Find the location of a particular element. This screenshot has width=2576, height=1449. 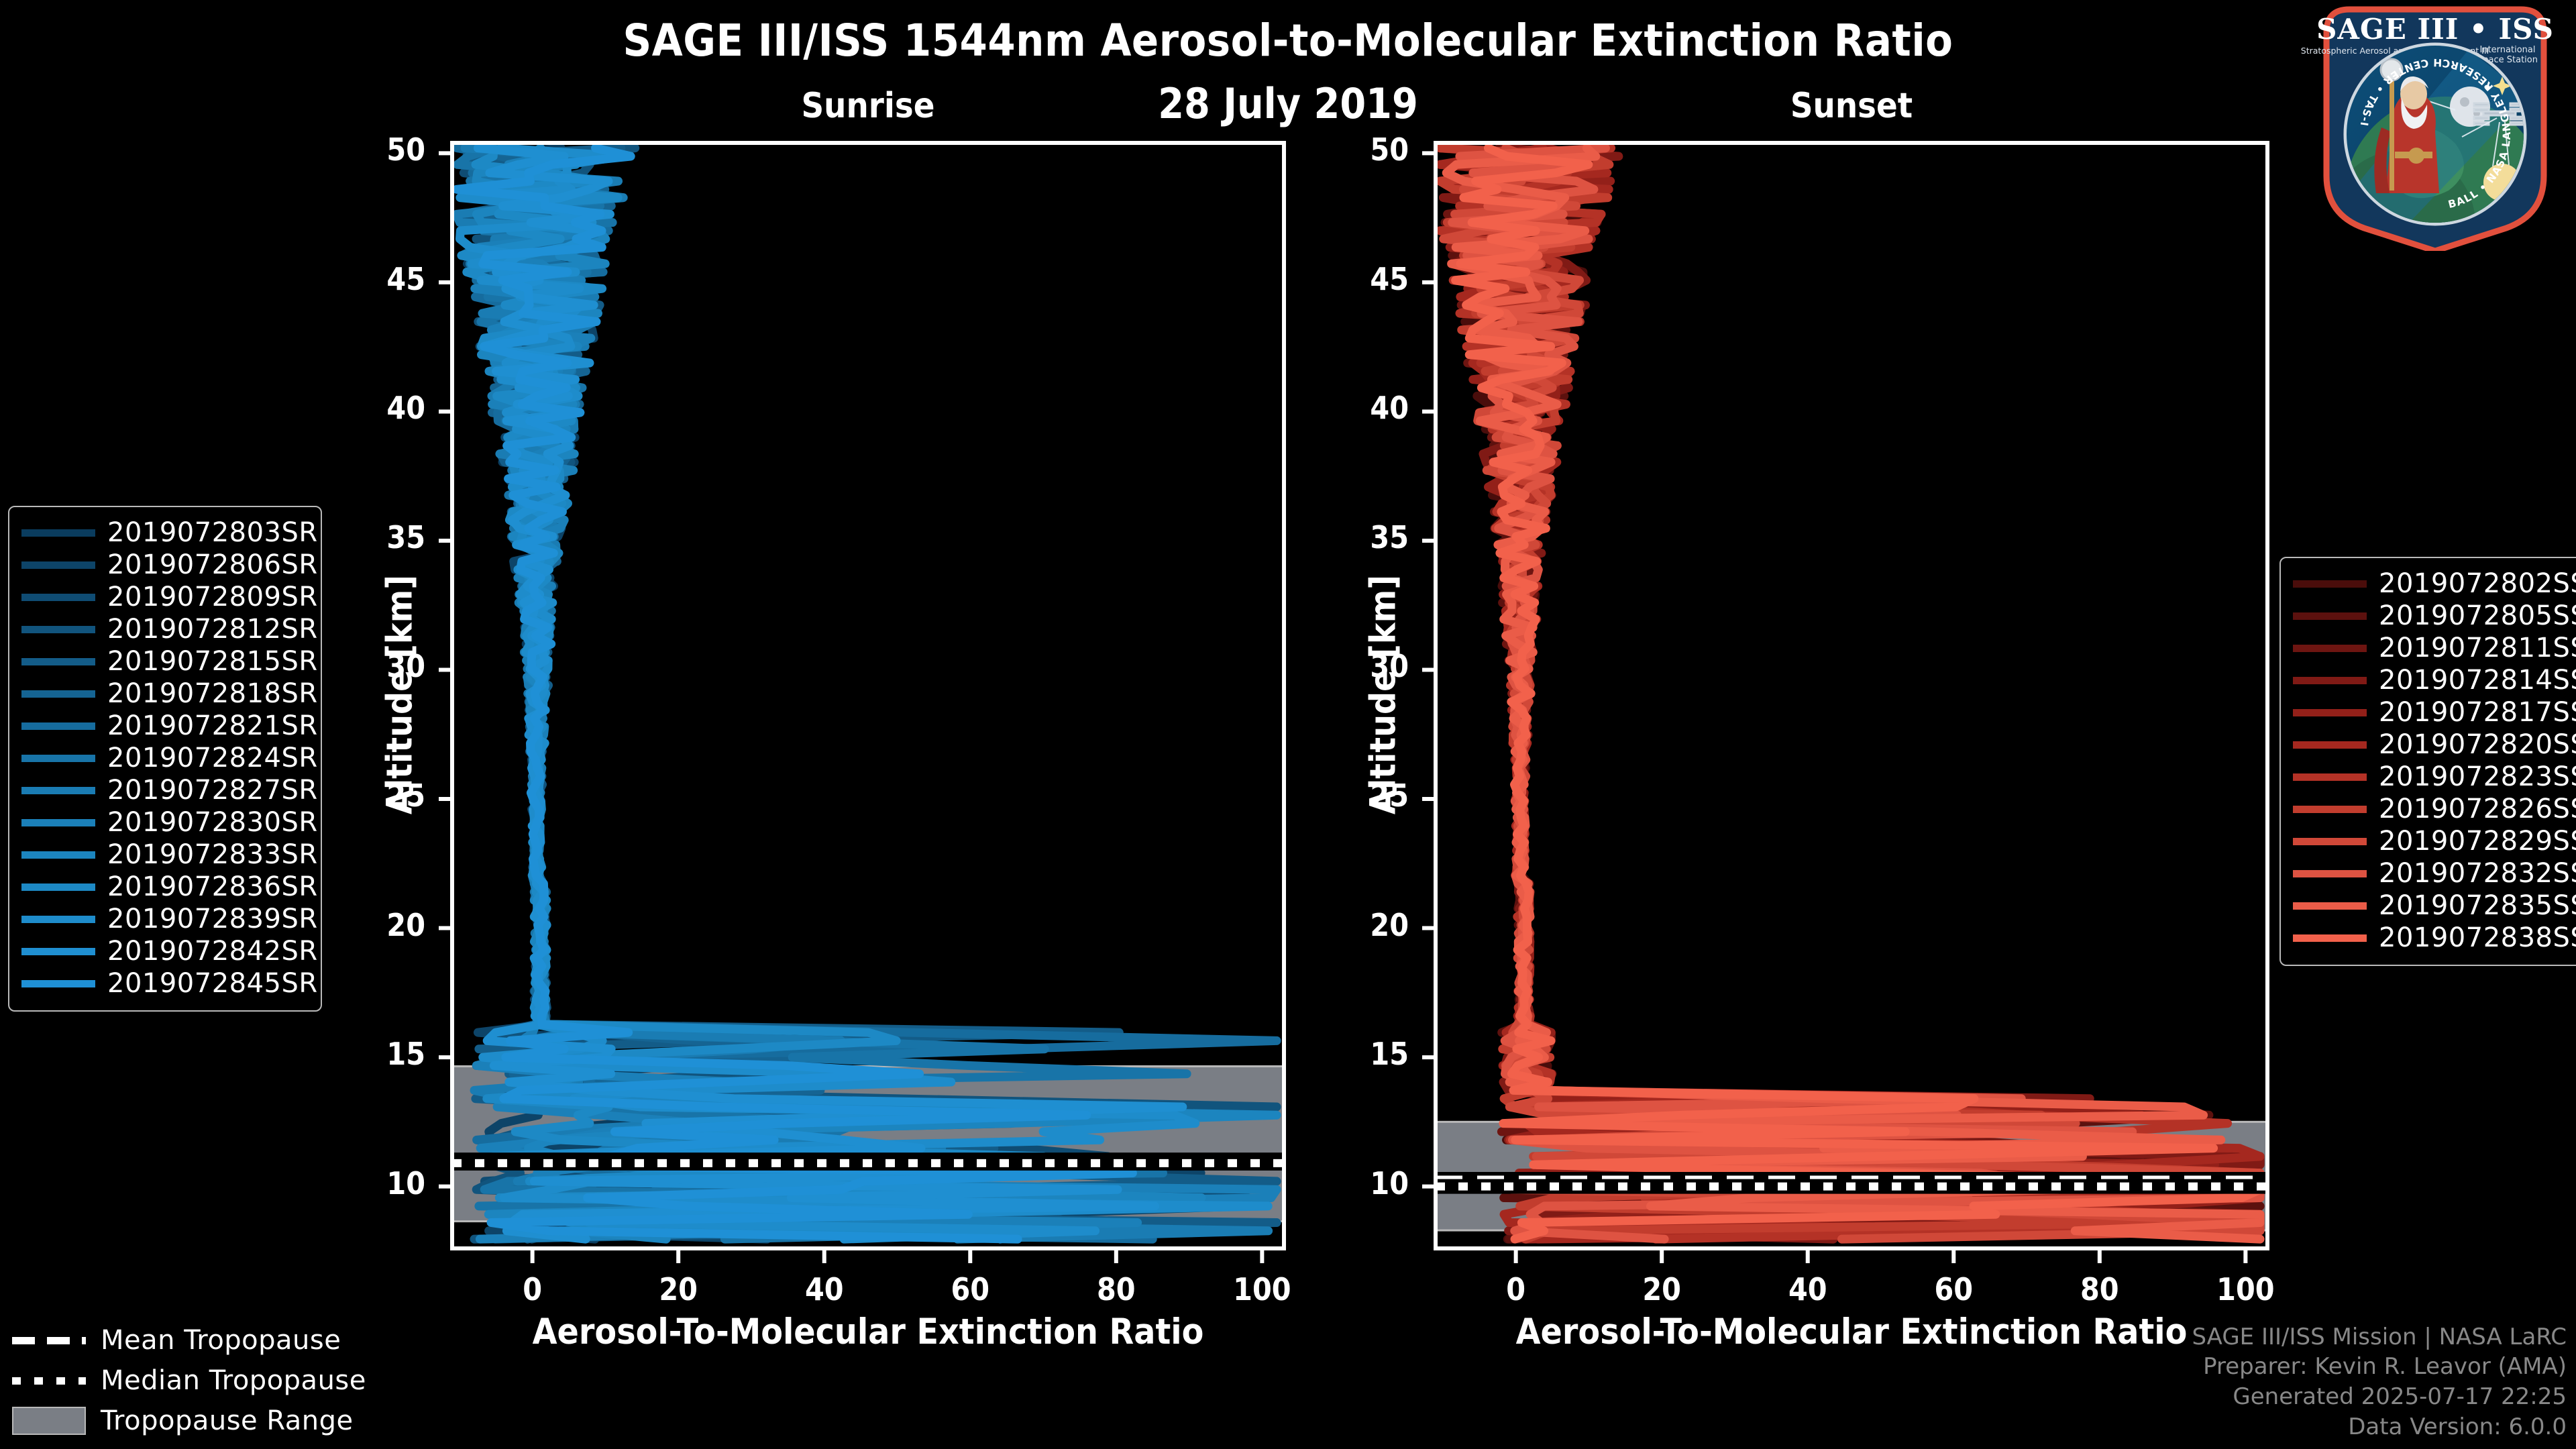

y-axis-label-left: Altitude [km] is located at coordinates (400, 694).